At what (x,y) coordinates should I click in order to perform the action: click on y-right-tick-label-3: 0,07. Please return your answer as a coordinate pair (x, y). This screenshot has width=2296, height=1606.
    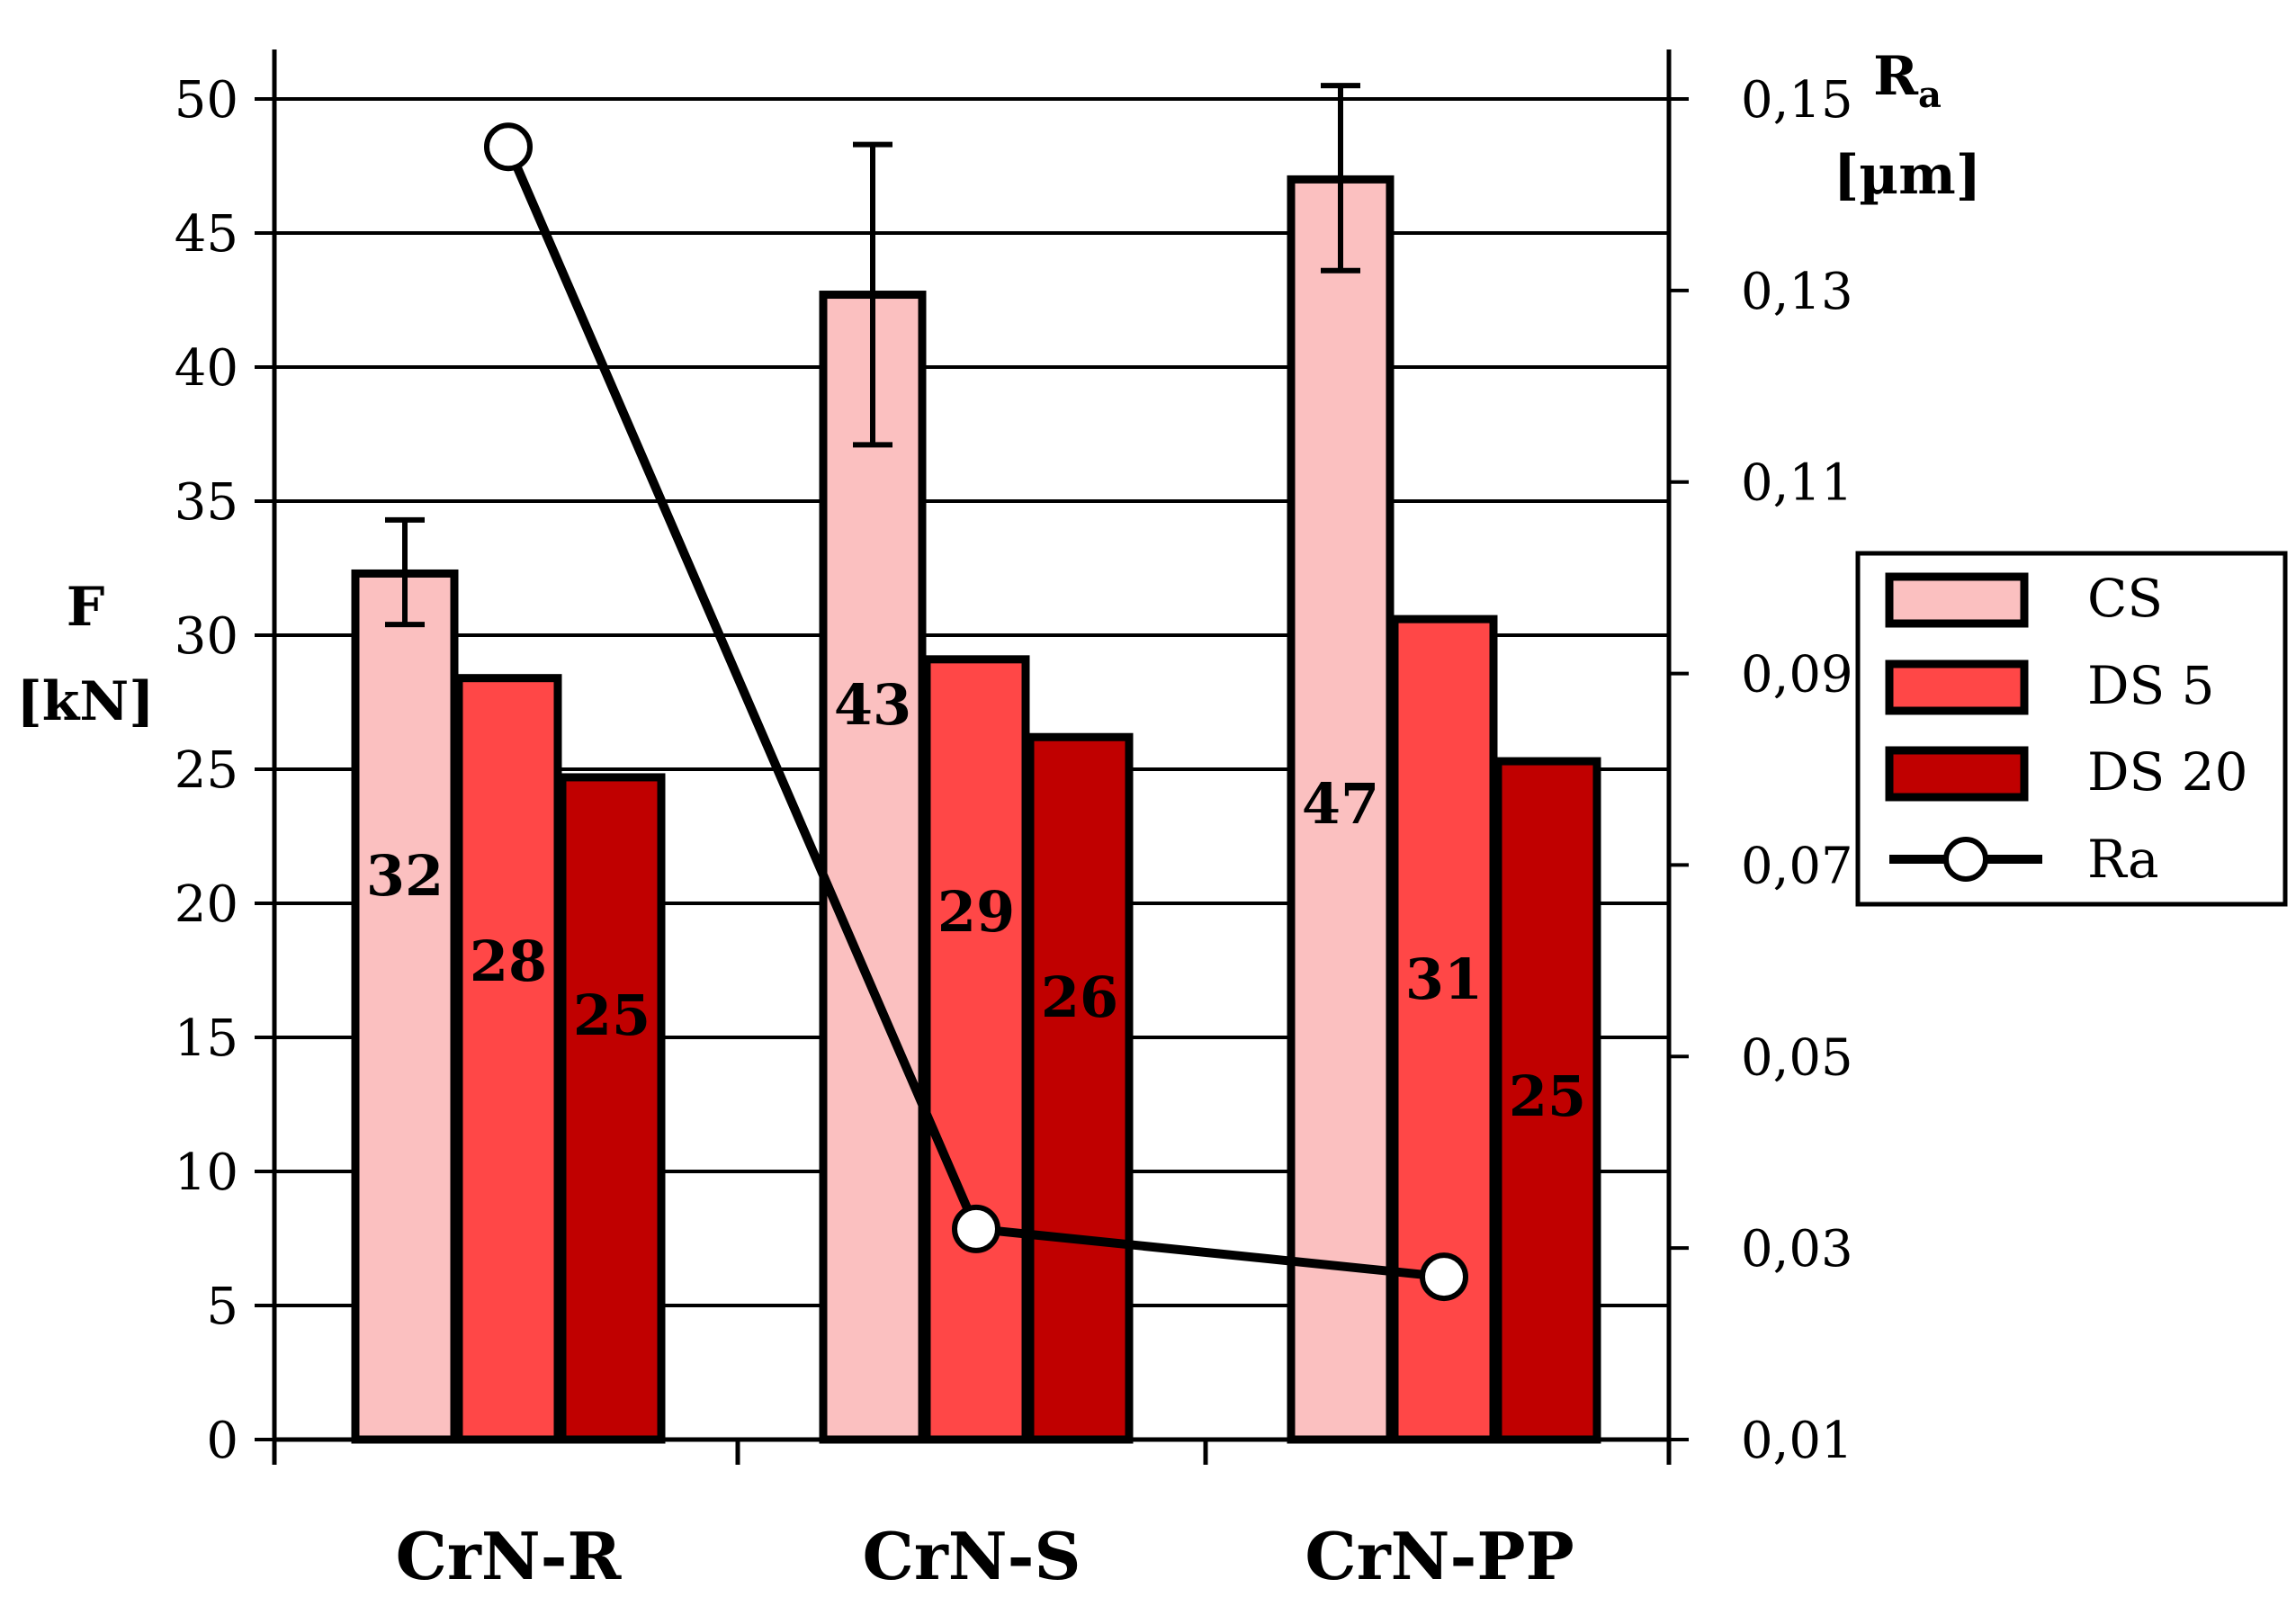
    Looking at the image, I should click on (1797, 866).